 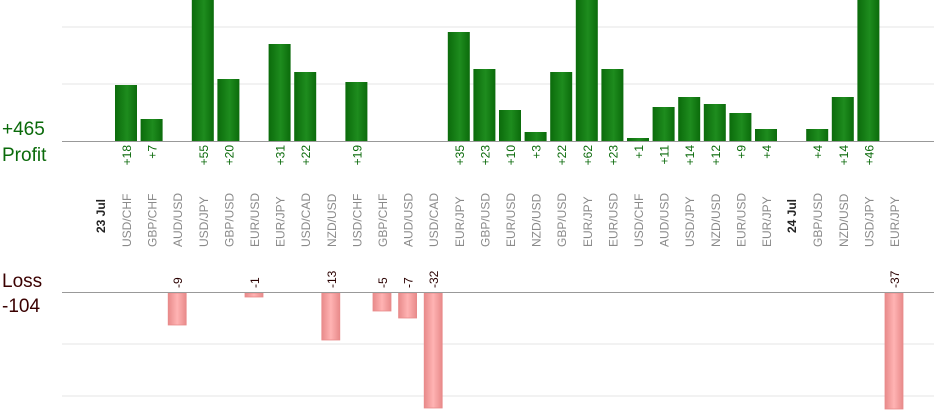 I want to click on loss-value-label: -9, so click(x=178, y=282).